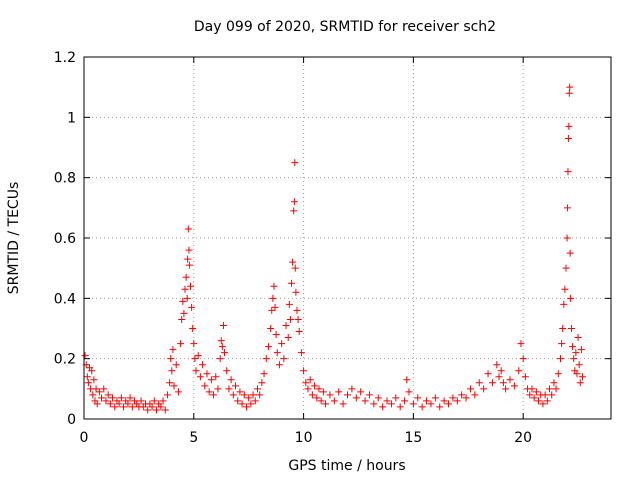 Image resolution: width=640 pixels, height=480 pixels. I want to click on y-tick-label: 0, so click(71, 420).